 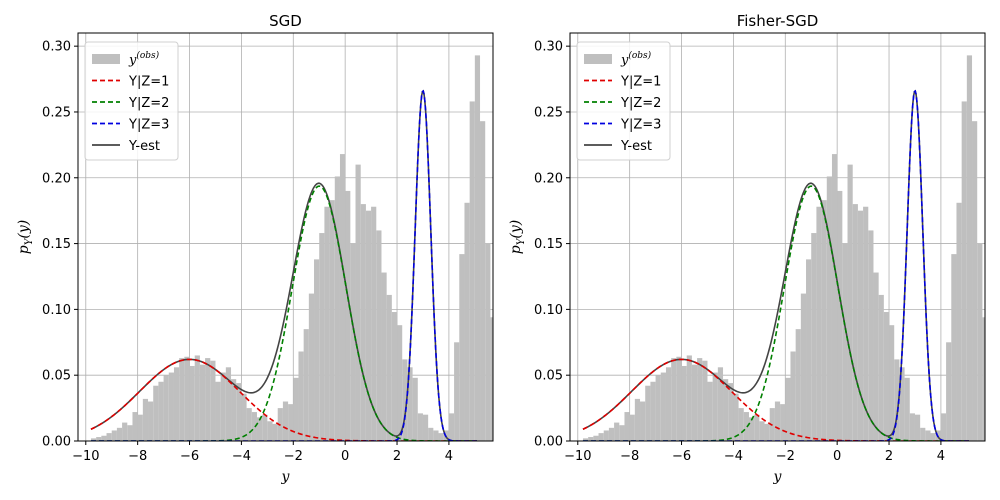 What do you see at coordinates (548, 178) in the screenshot?
I see `y-tick-label: 0.20` at bounding box center [548, 178].